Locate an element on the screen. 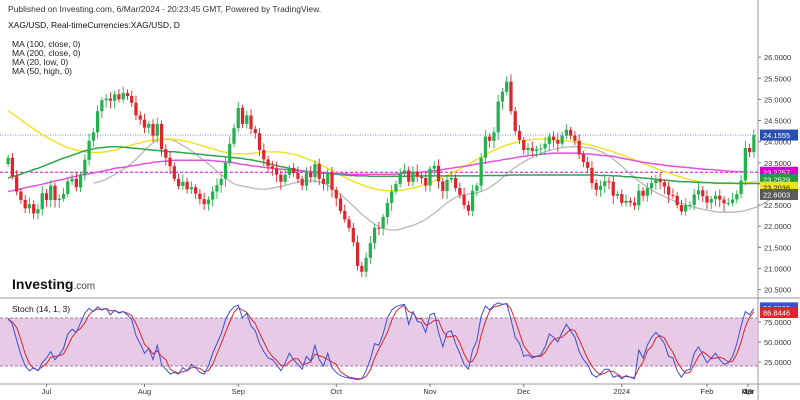  price-tick-label: 23.5000 is located at coordinates (777, 163).